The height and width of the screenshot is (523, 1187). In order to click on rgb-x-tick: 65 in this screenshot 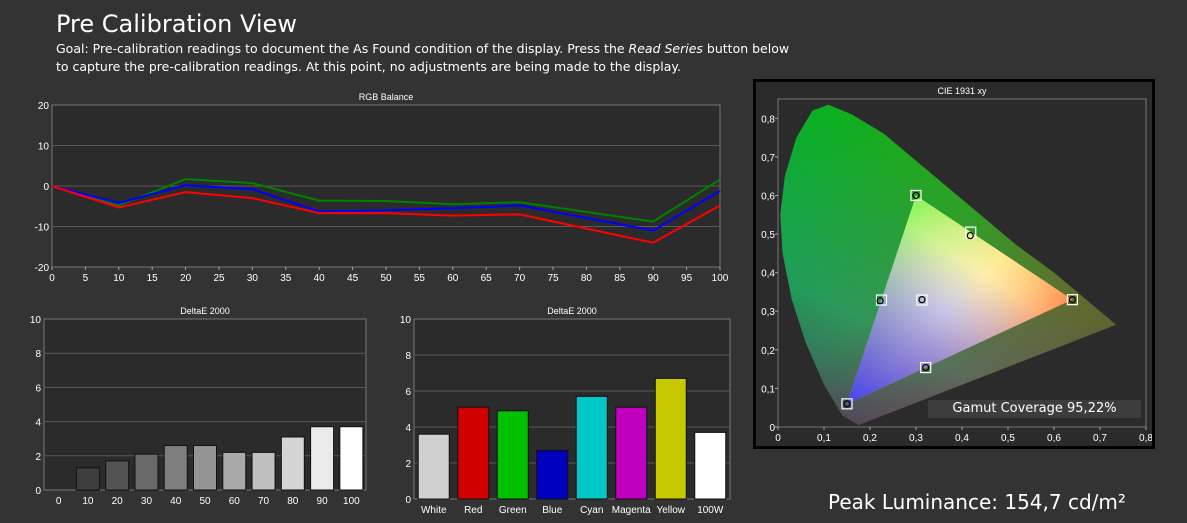, I will do `click(487, 278)`.